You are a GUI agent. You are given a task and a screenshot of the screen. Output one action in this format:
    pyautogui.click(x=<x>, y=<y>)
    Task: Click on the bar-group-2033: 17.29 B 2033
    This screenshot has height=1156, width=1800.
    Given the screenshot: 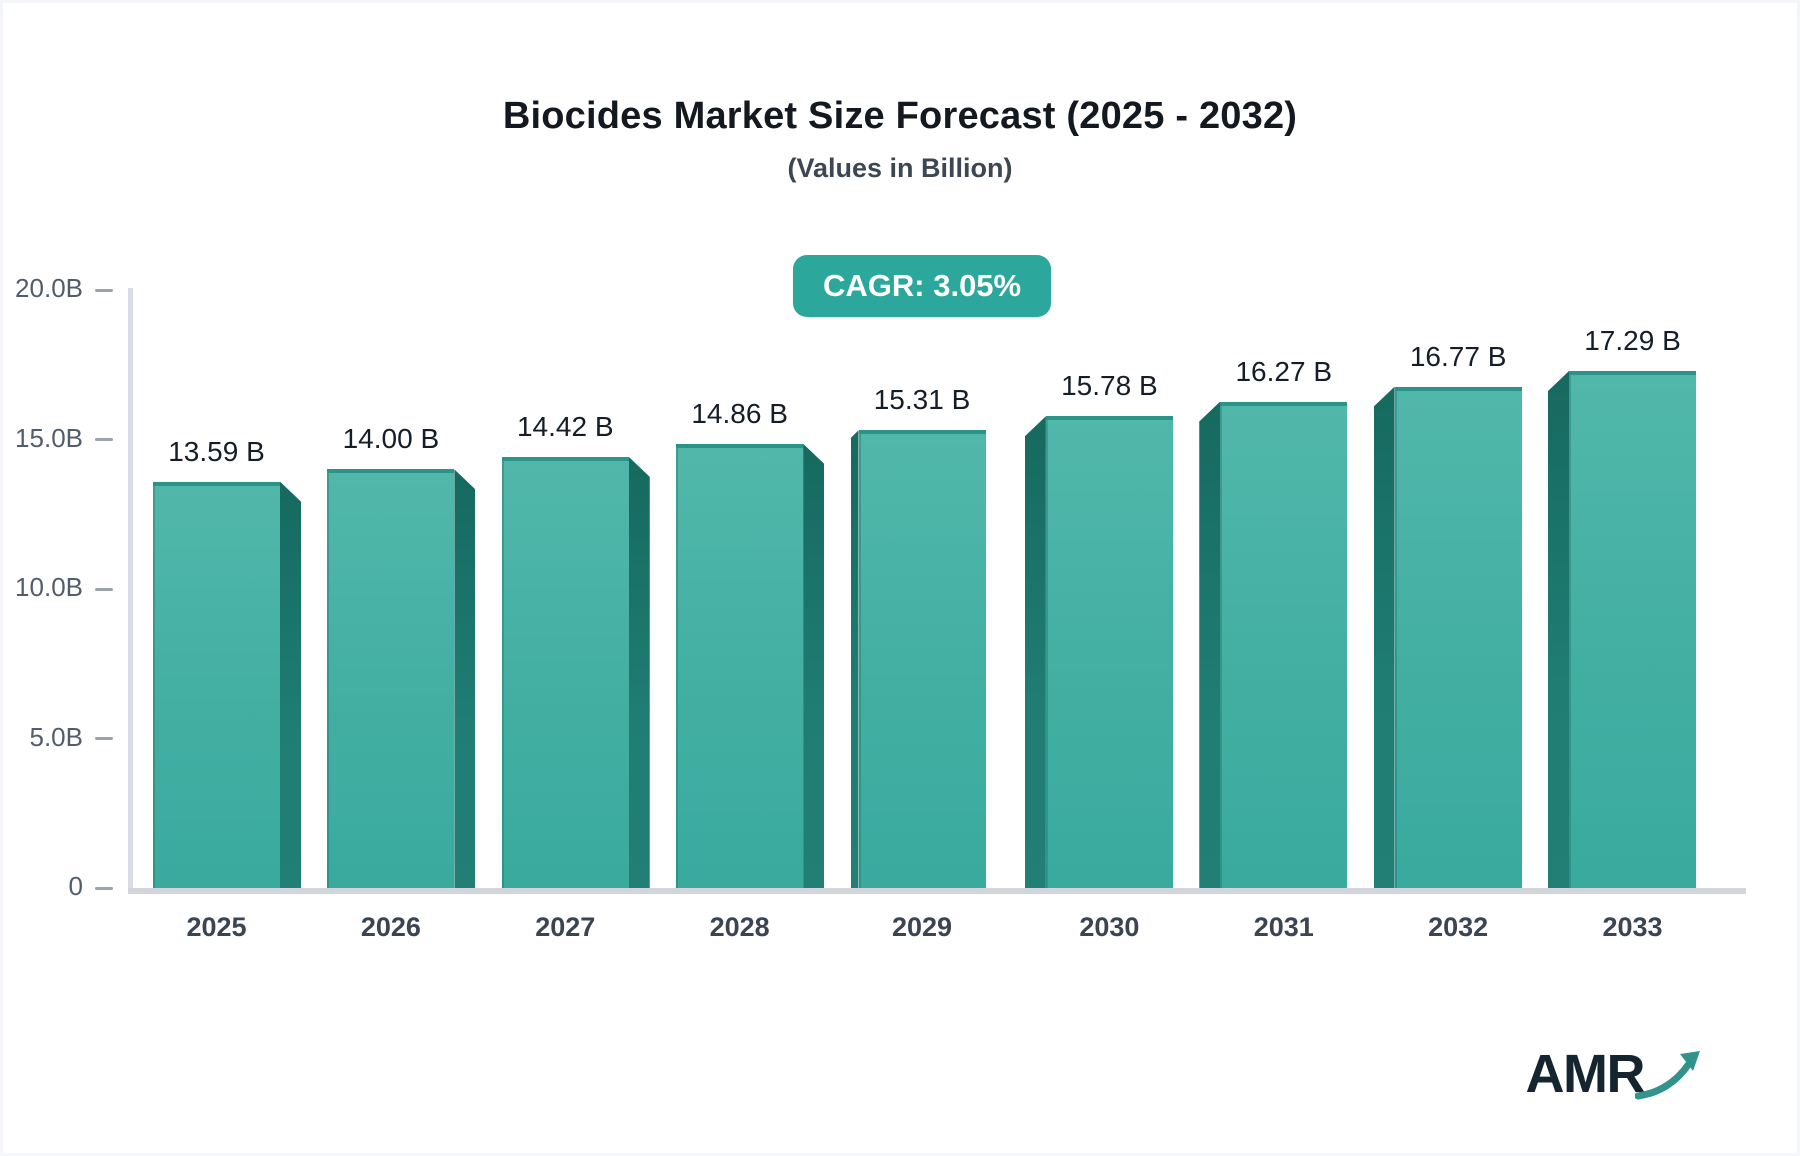 What is the action you would take?
    pyautogui.click(x=1622, y=616)
    